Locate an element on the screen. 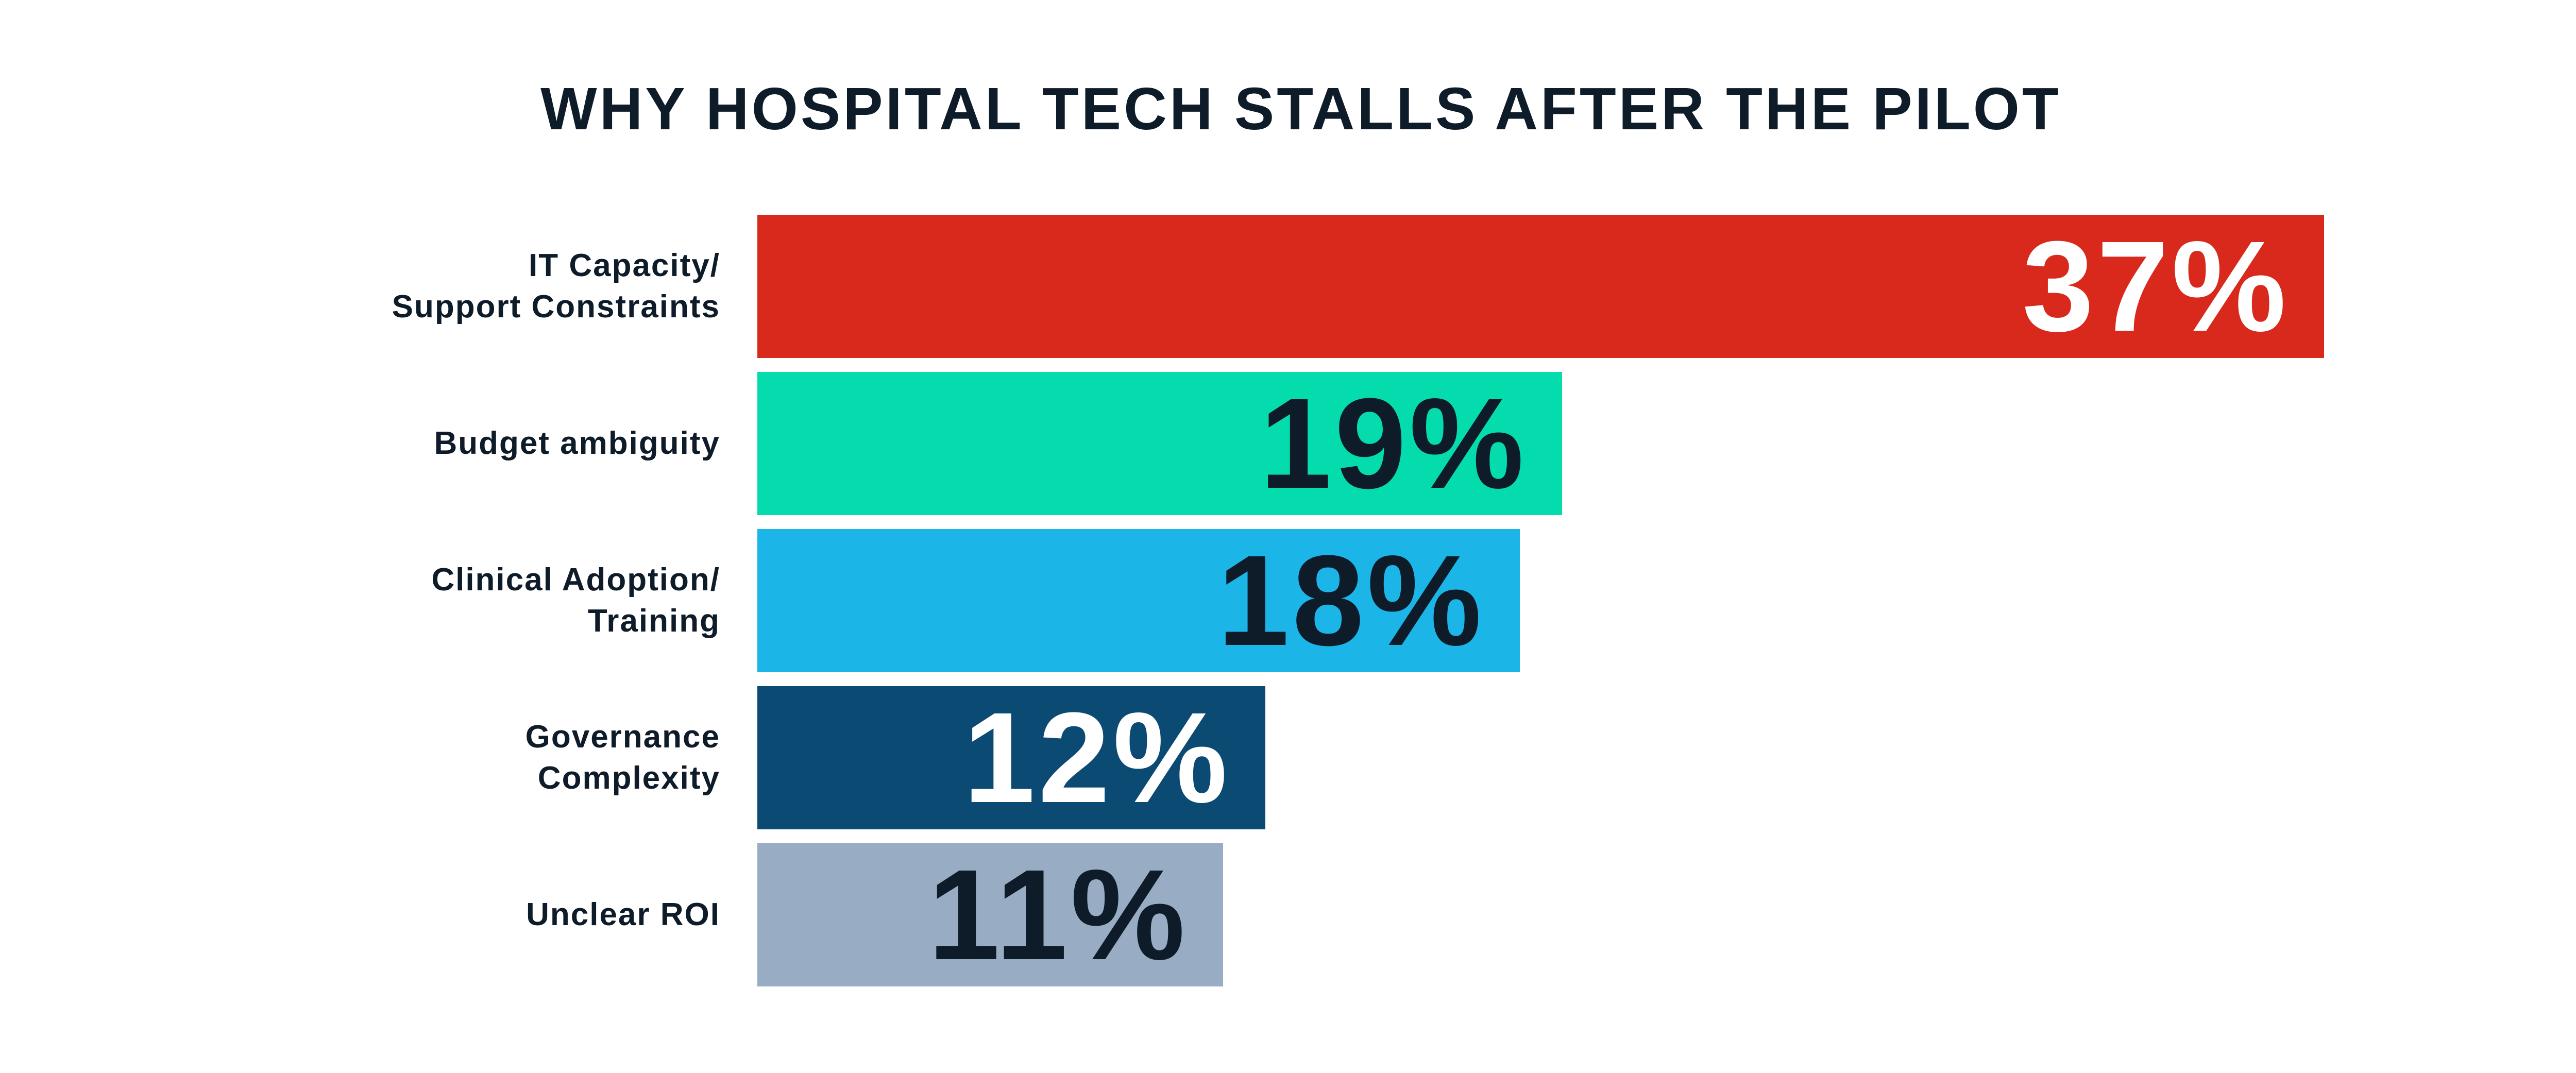 The height and width of the screenshot is (1073, 2576). bar-value-label: 12% is located at coordinates (1097, 757).